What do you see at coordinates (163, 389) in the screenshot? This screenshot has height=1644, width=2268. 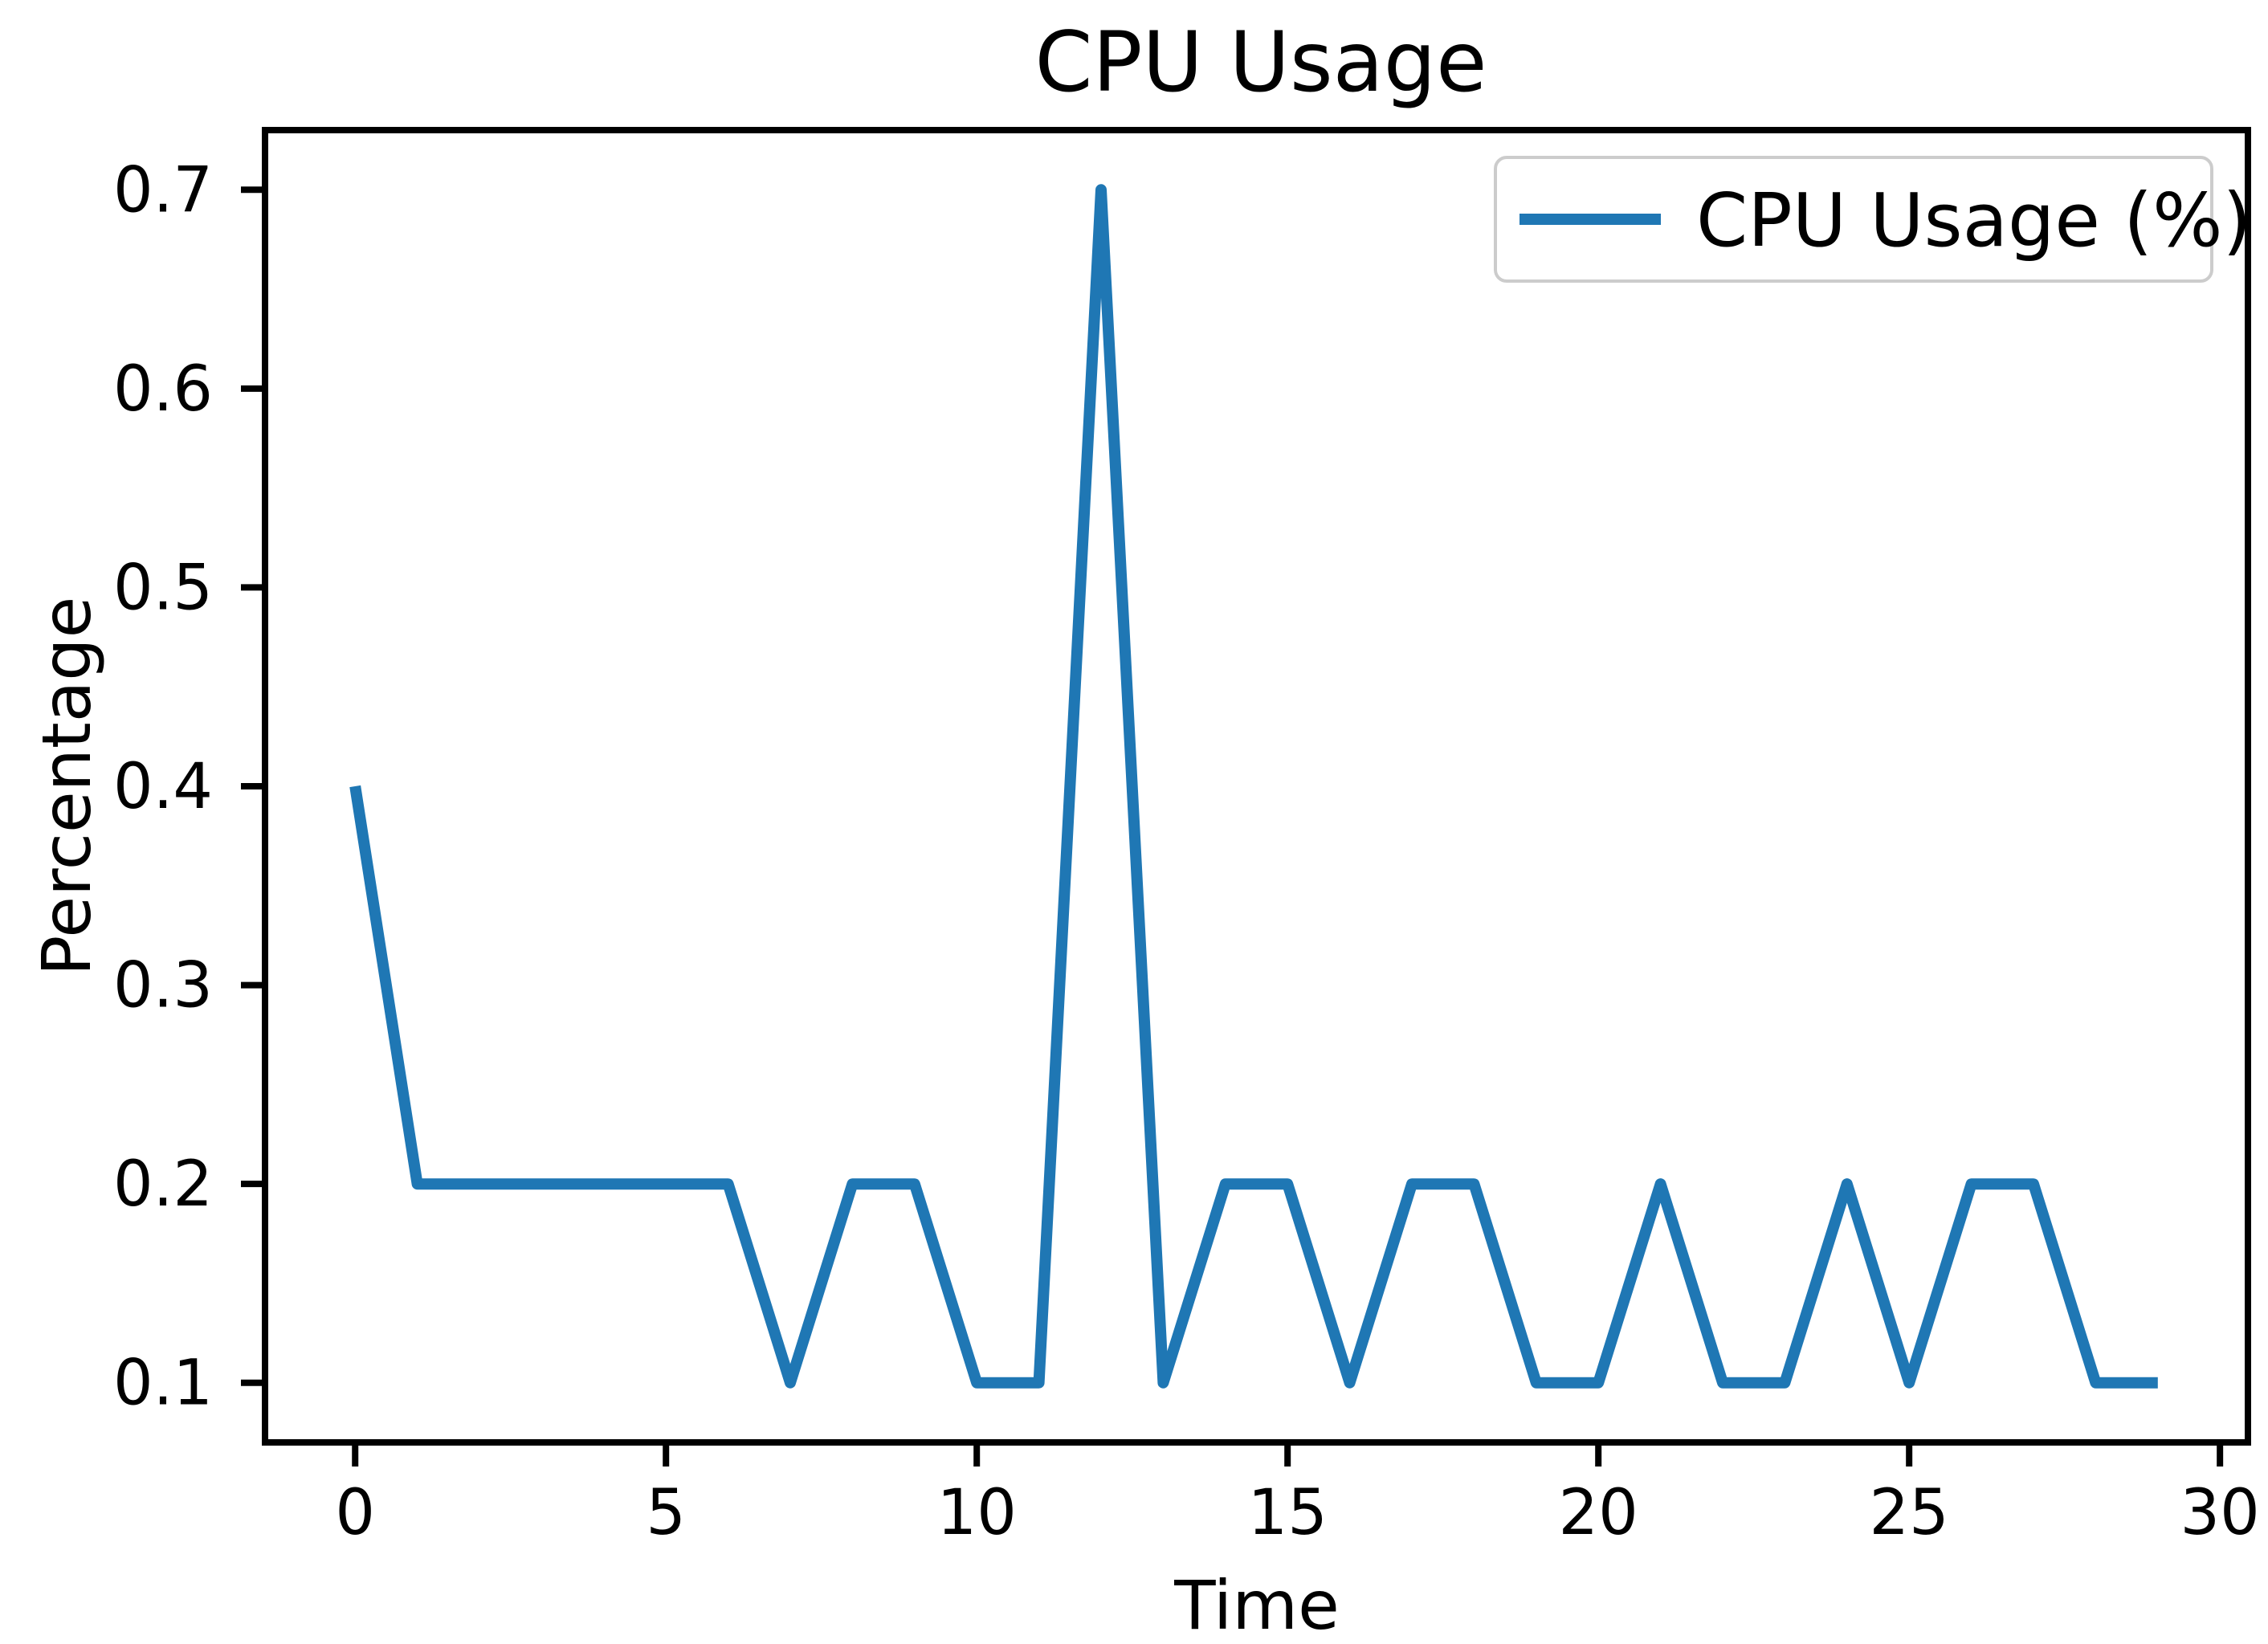 I see `y-tick-label: 0.6` at bounding box center [163, 389].